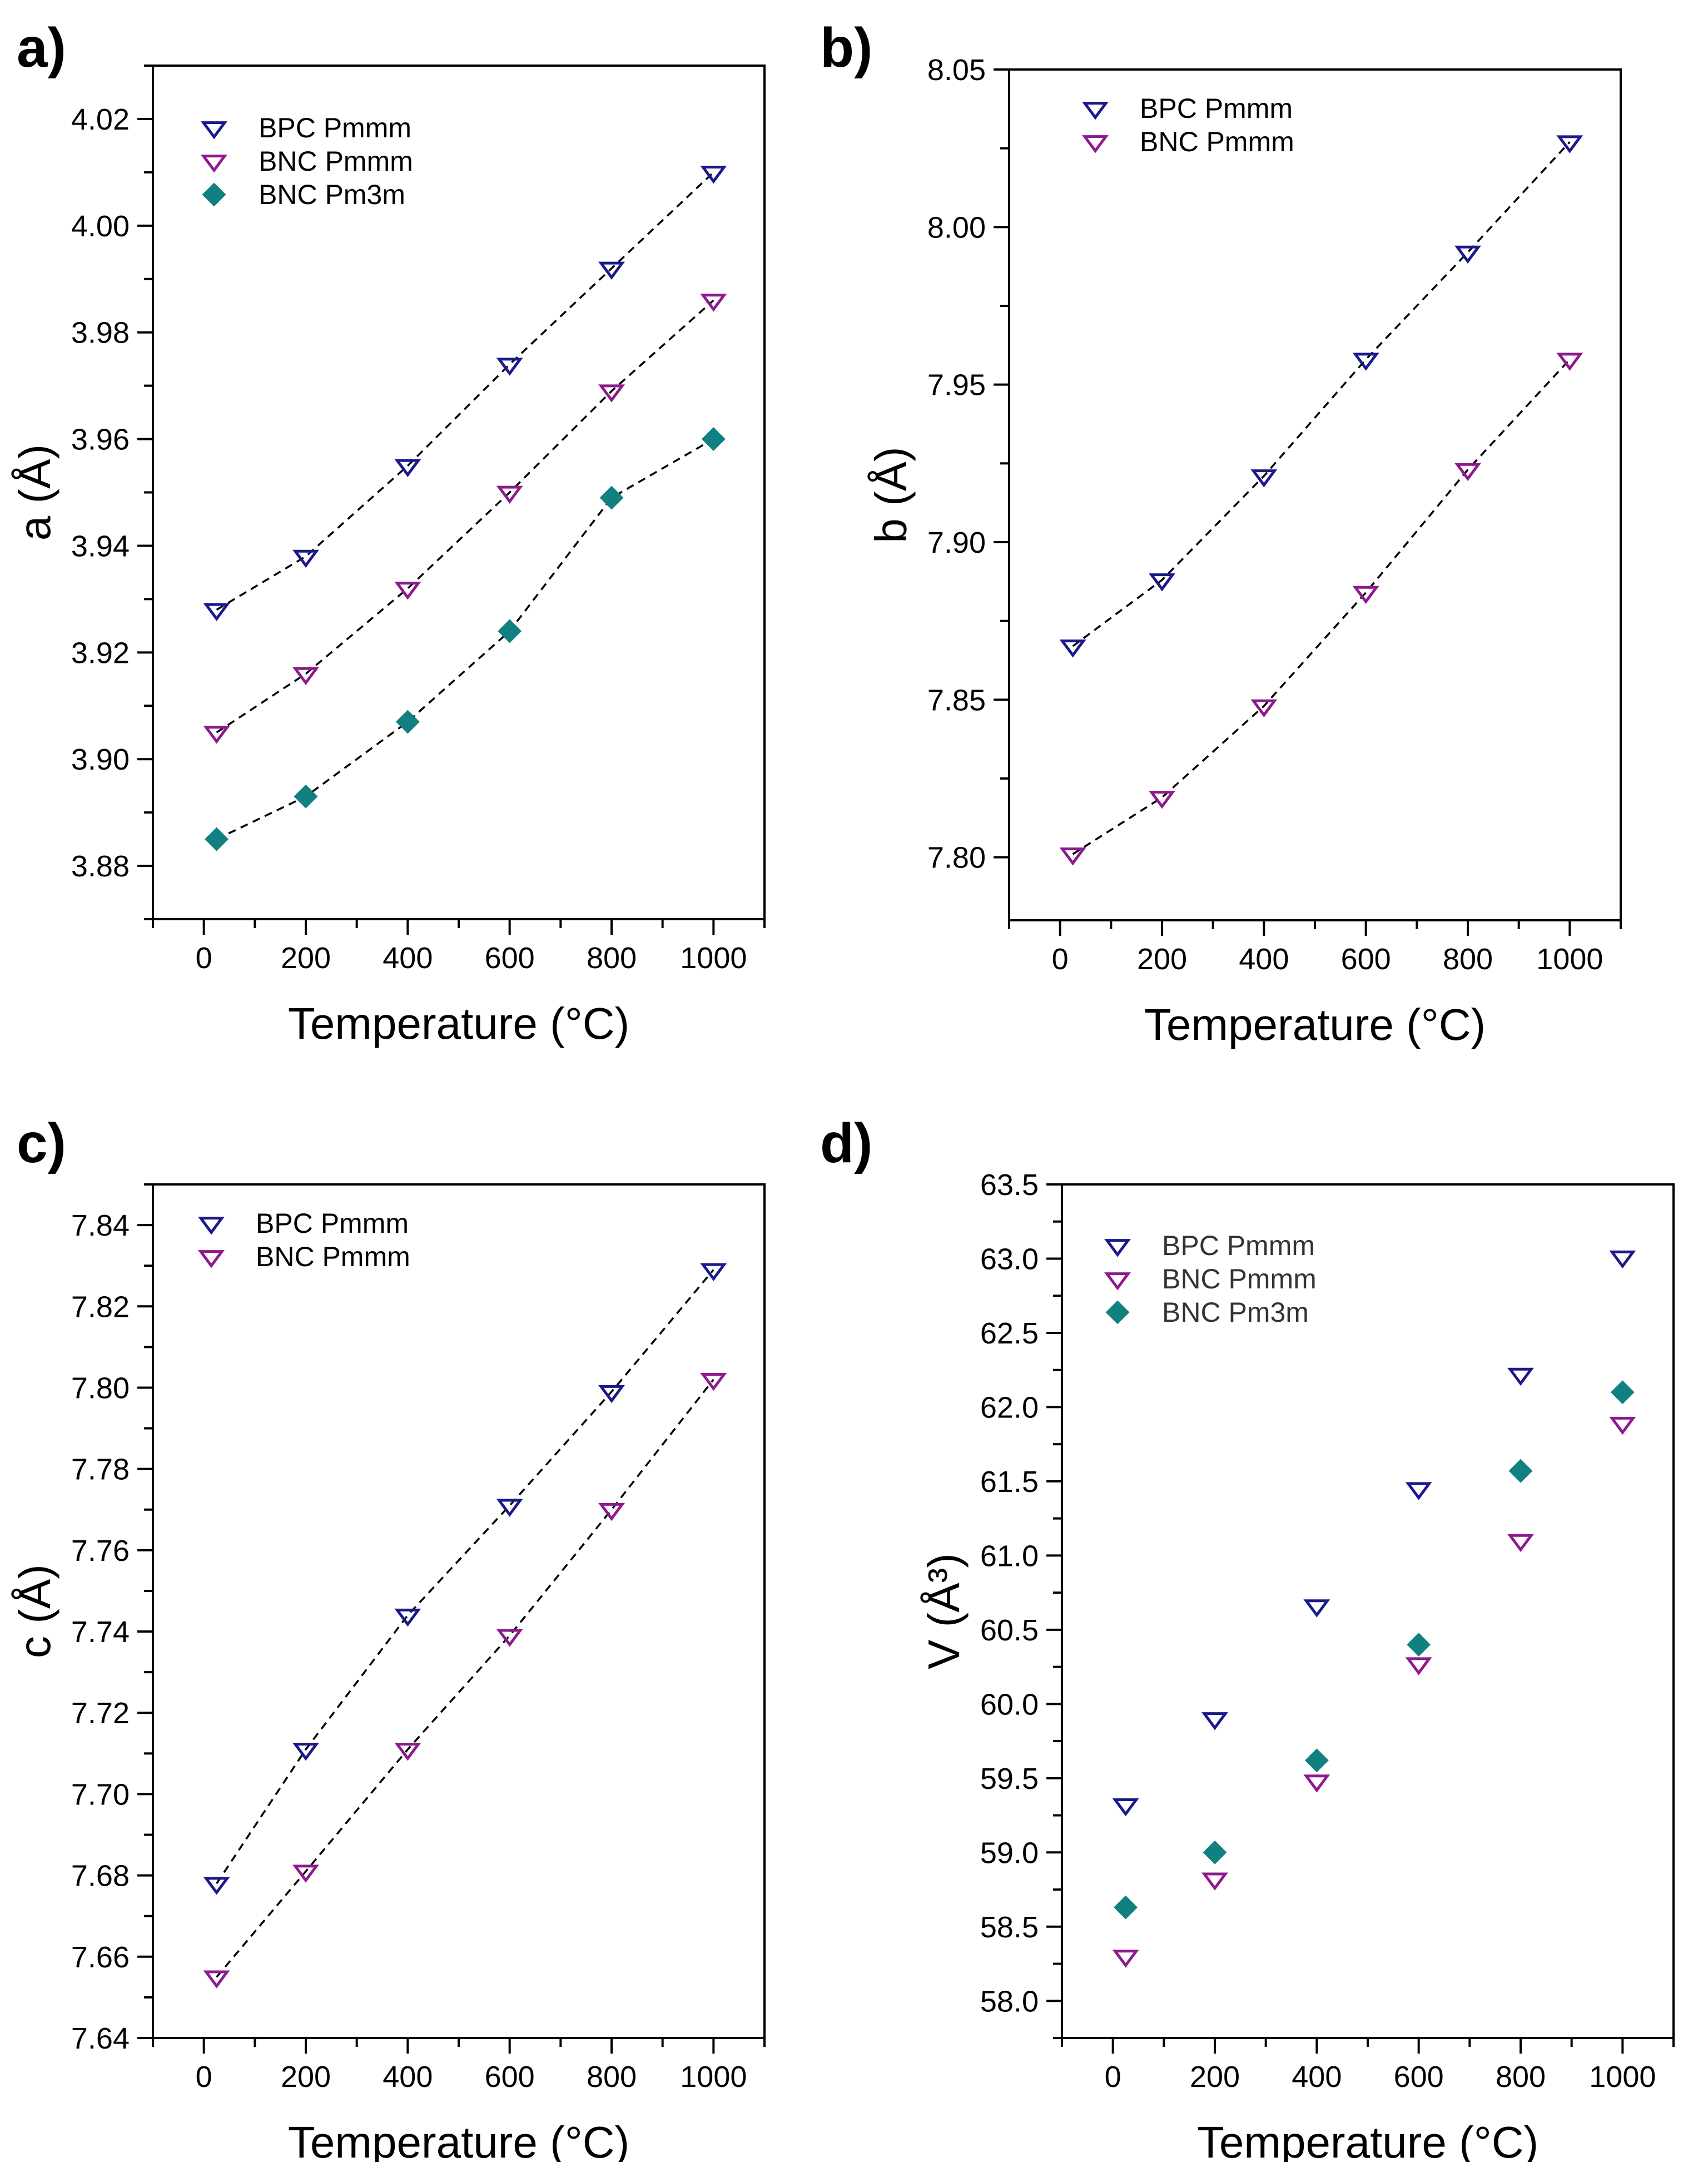  What do you see at coordinates (956, 385) in the screenshot?
I see `y-tick-label: 7.95` at bounding box center [956, 385].